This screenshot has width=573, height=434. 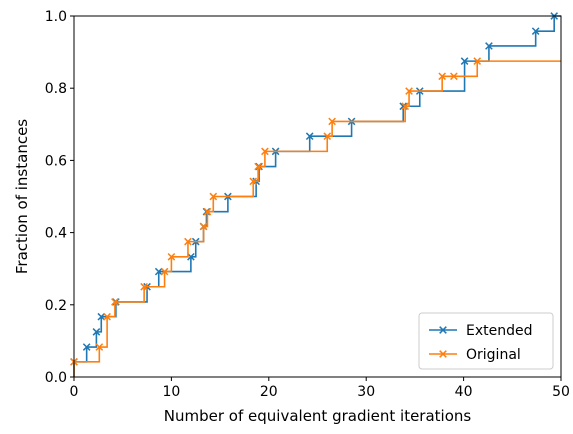 What do you see at coordinates (269, 392) in the screenshot?
I see `x-tick-label: 20` at bounding box center [269, 392].